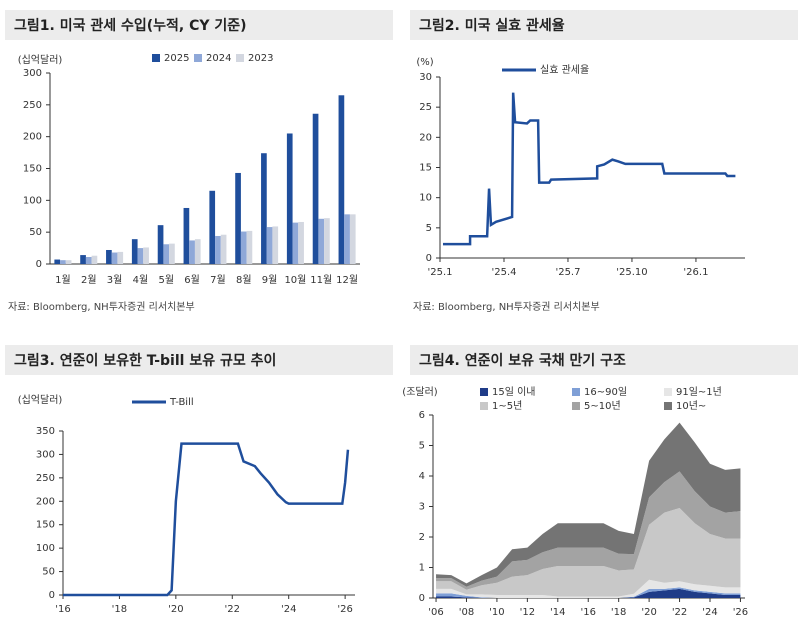 This screenshot has height=633, width=800. Describe the element at coordinates (192, 280) in the screenshot. I see `x-tick-label: 6월` at that location.